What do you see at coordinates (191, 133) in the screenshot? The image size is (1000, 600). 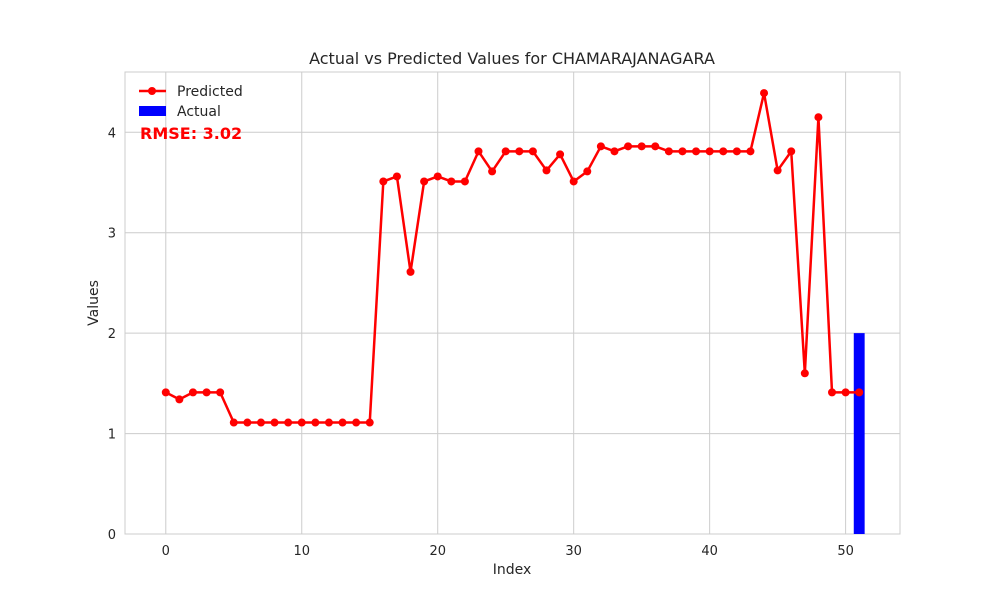 I see `rmse-annotation: RMSE: 3.02` at bounding box center [191, 133].